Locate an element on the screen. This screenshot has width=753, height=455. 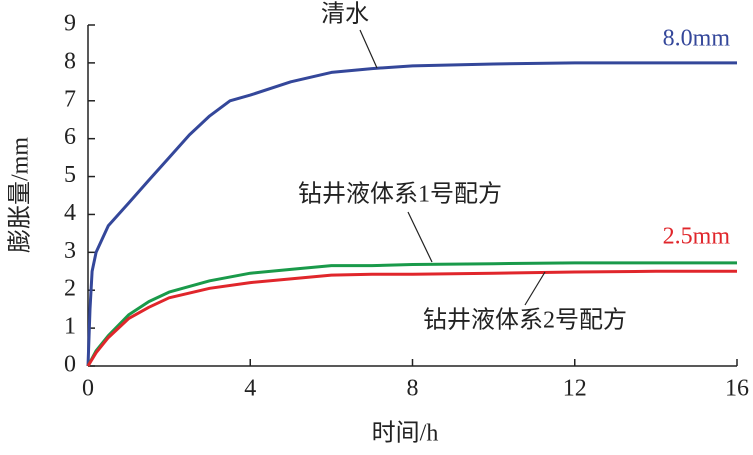
y-tick-label: 3 is located at coordinates (70, 251).